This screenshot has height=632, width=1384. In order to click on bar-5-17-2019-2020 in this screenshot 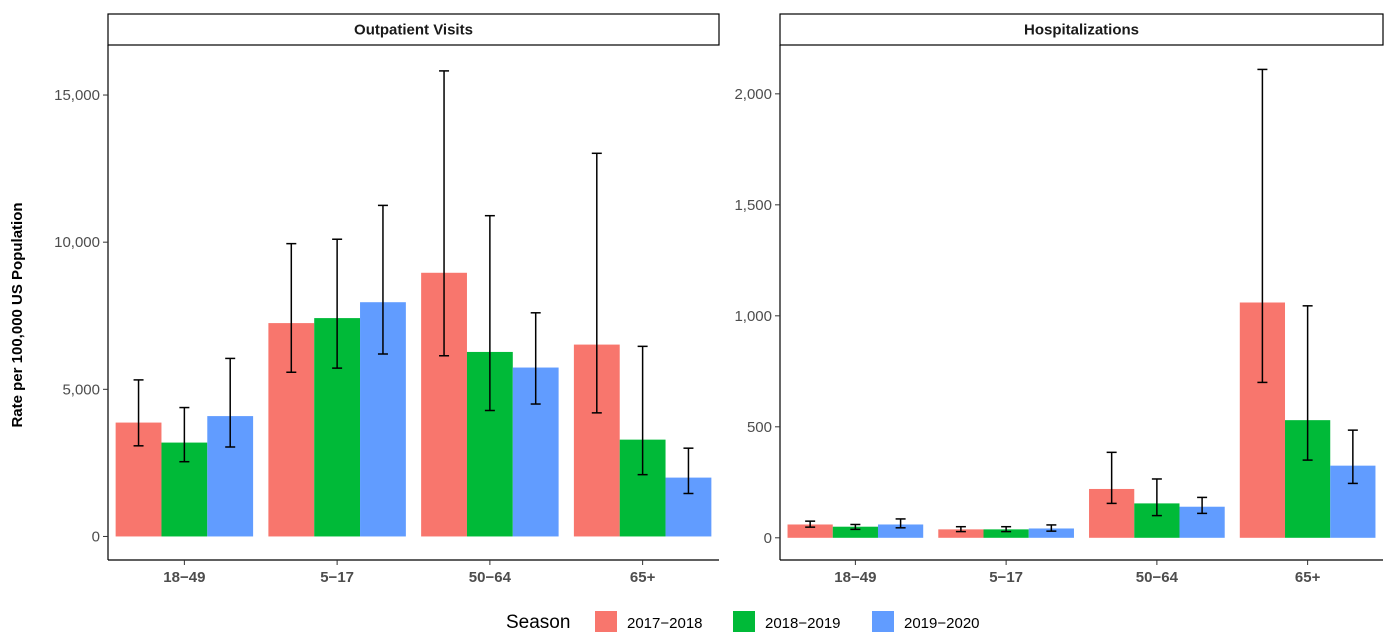, I will do `click(1051, 533)`.